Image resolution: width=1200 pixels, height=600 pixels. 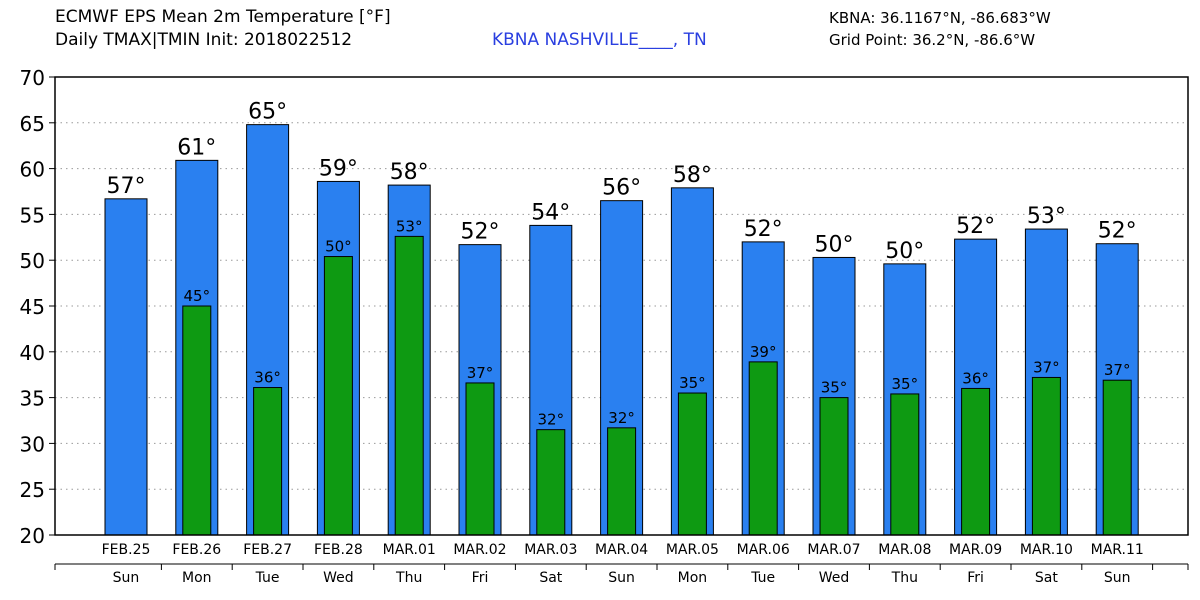 I want to click on x-date-label: FEB.25, so click(x=126, y=550).